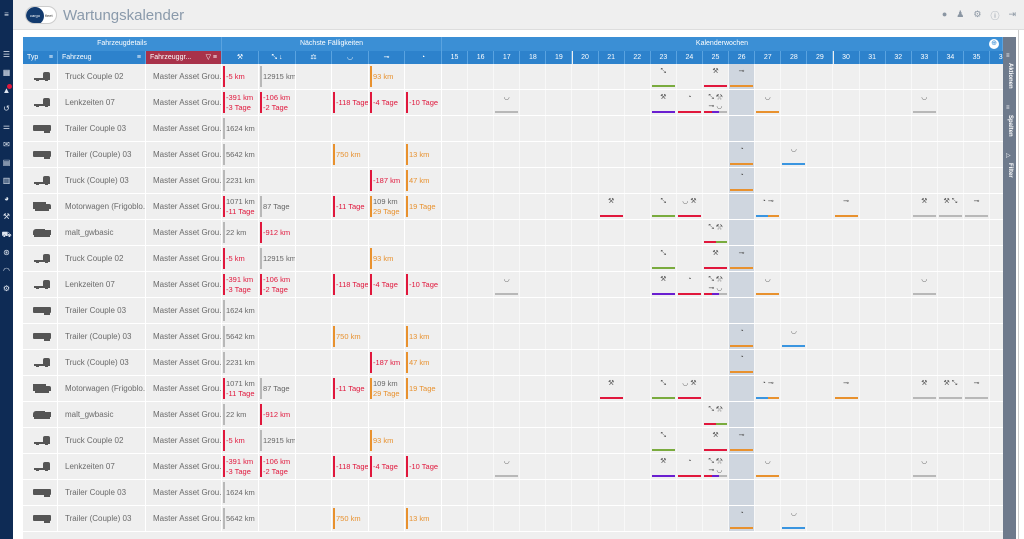  Describe the element at coordinates (768, 206) in the screenshot. I see `week-cell: ◔ ⊸` at that location.